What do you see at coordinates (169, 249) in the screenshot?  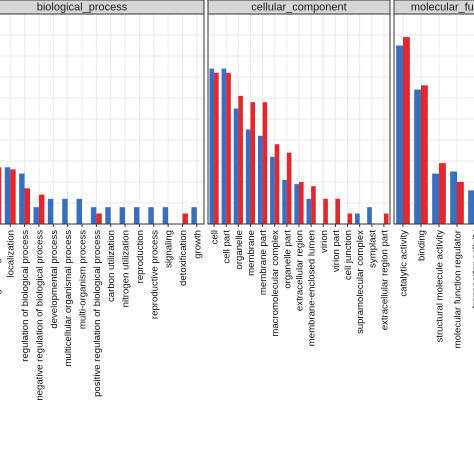 I see `x-tick-label: signaling` at bounding box center [169, 249].